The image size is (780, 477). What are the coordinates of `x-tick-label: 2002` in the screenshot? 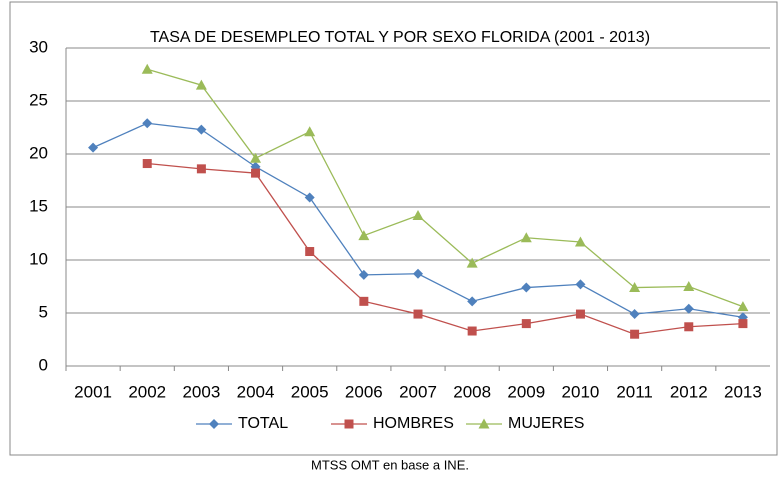 It's located at (147, 391).